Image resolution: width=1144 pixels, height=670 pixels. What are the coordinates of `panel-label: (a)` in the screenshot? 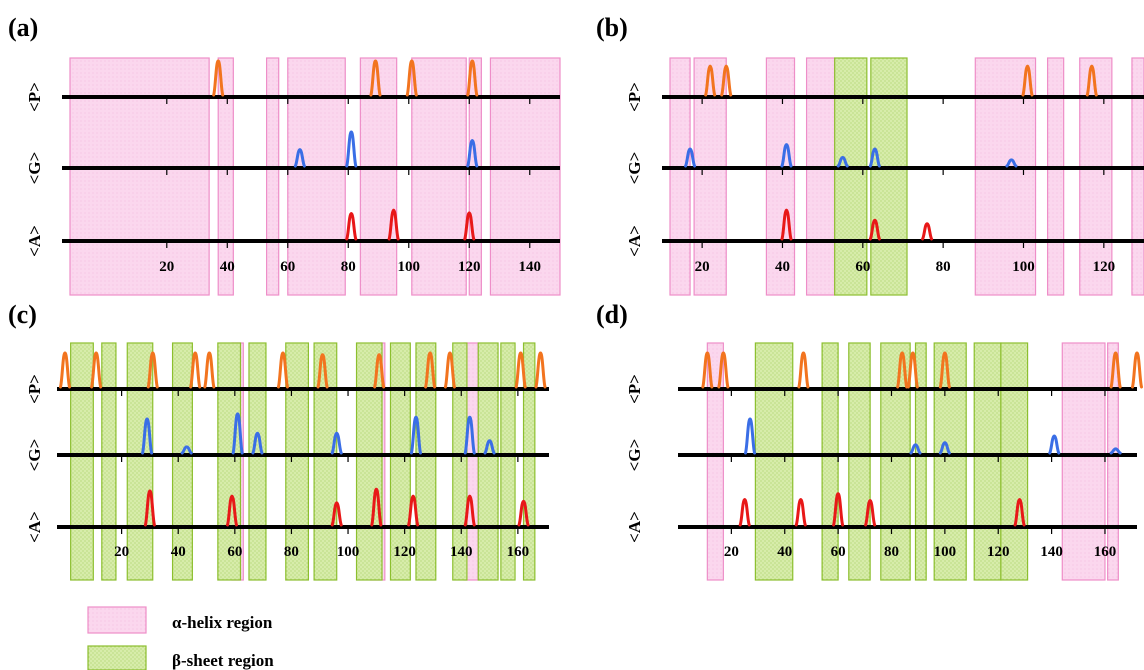 It's located at (23, 27).